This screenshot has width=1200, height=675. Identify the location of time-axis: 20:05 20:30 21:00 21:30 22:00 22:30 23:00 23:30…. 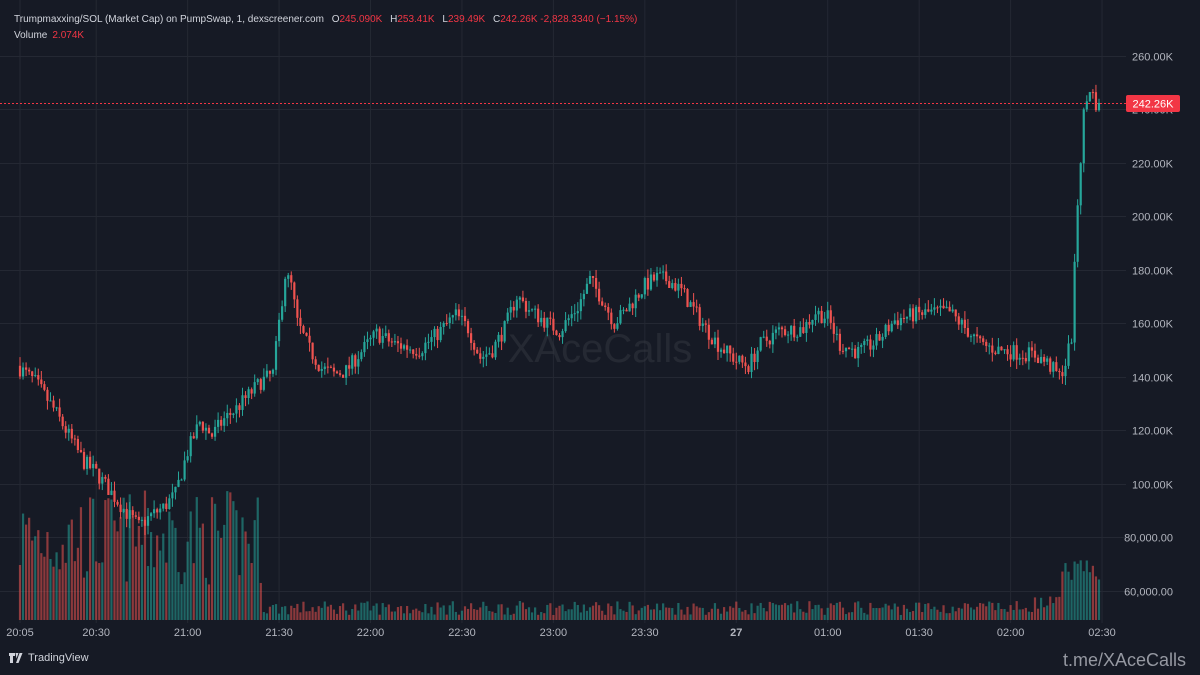
(561, 633).